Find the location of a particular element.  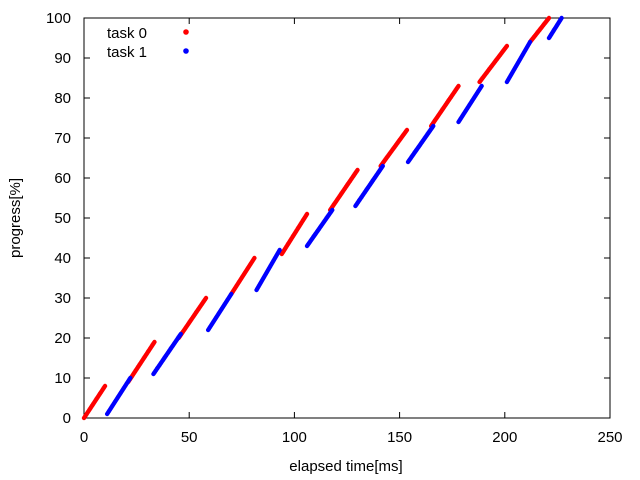

x-tick-label: 0 is located at coordinates (84, 437).